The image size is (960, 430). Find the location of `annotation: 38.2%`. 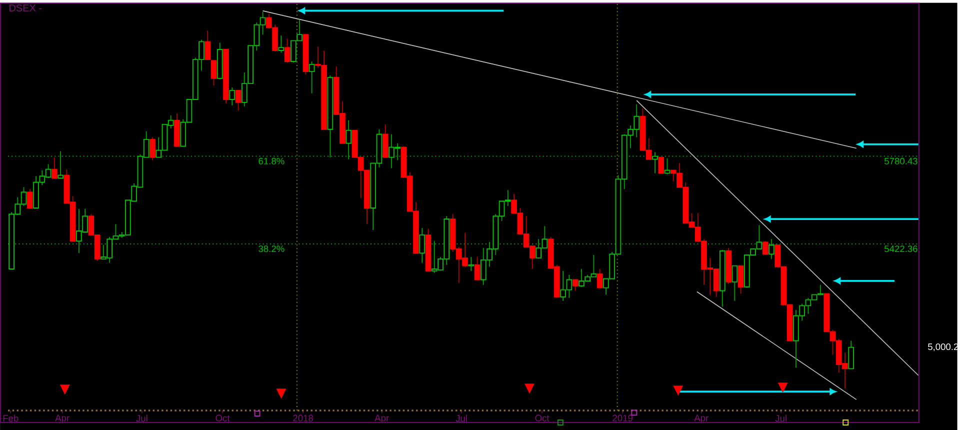

annotation: 38.2% is located at coordinates (271, 248).